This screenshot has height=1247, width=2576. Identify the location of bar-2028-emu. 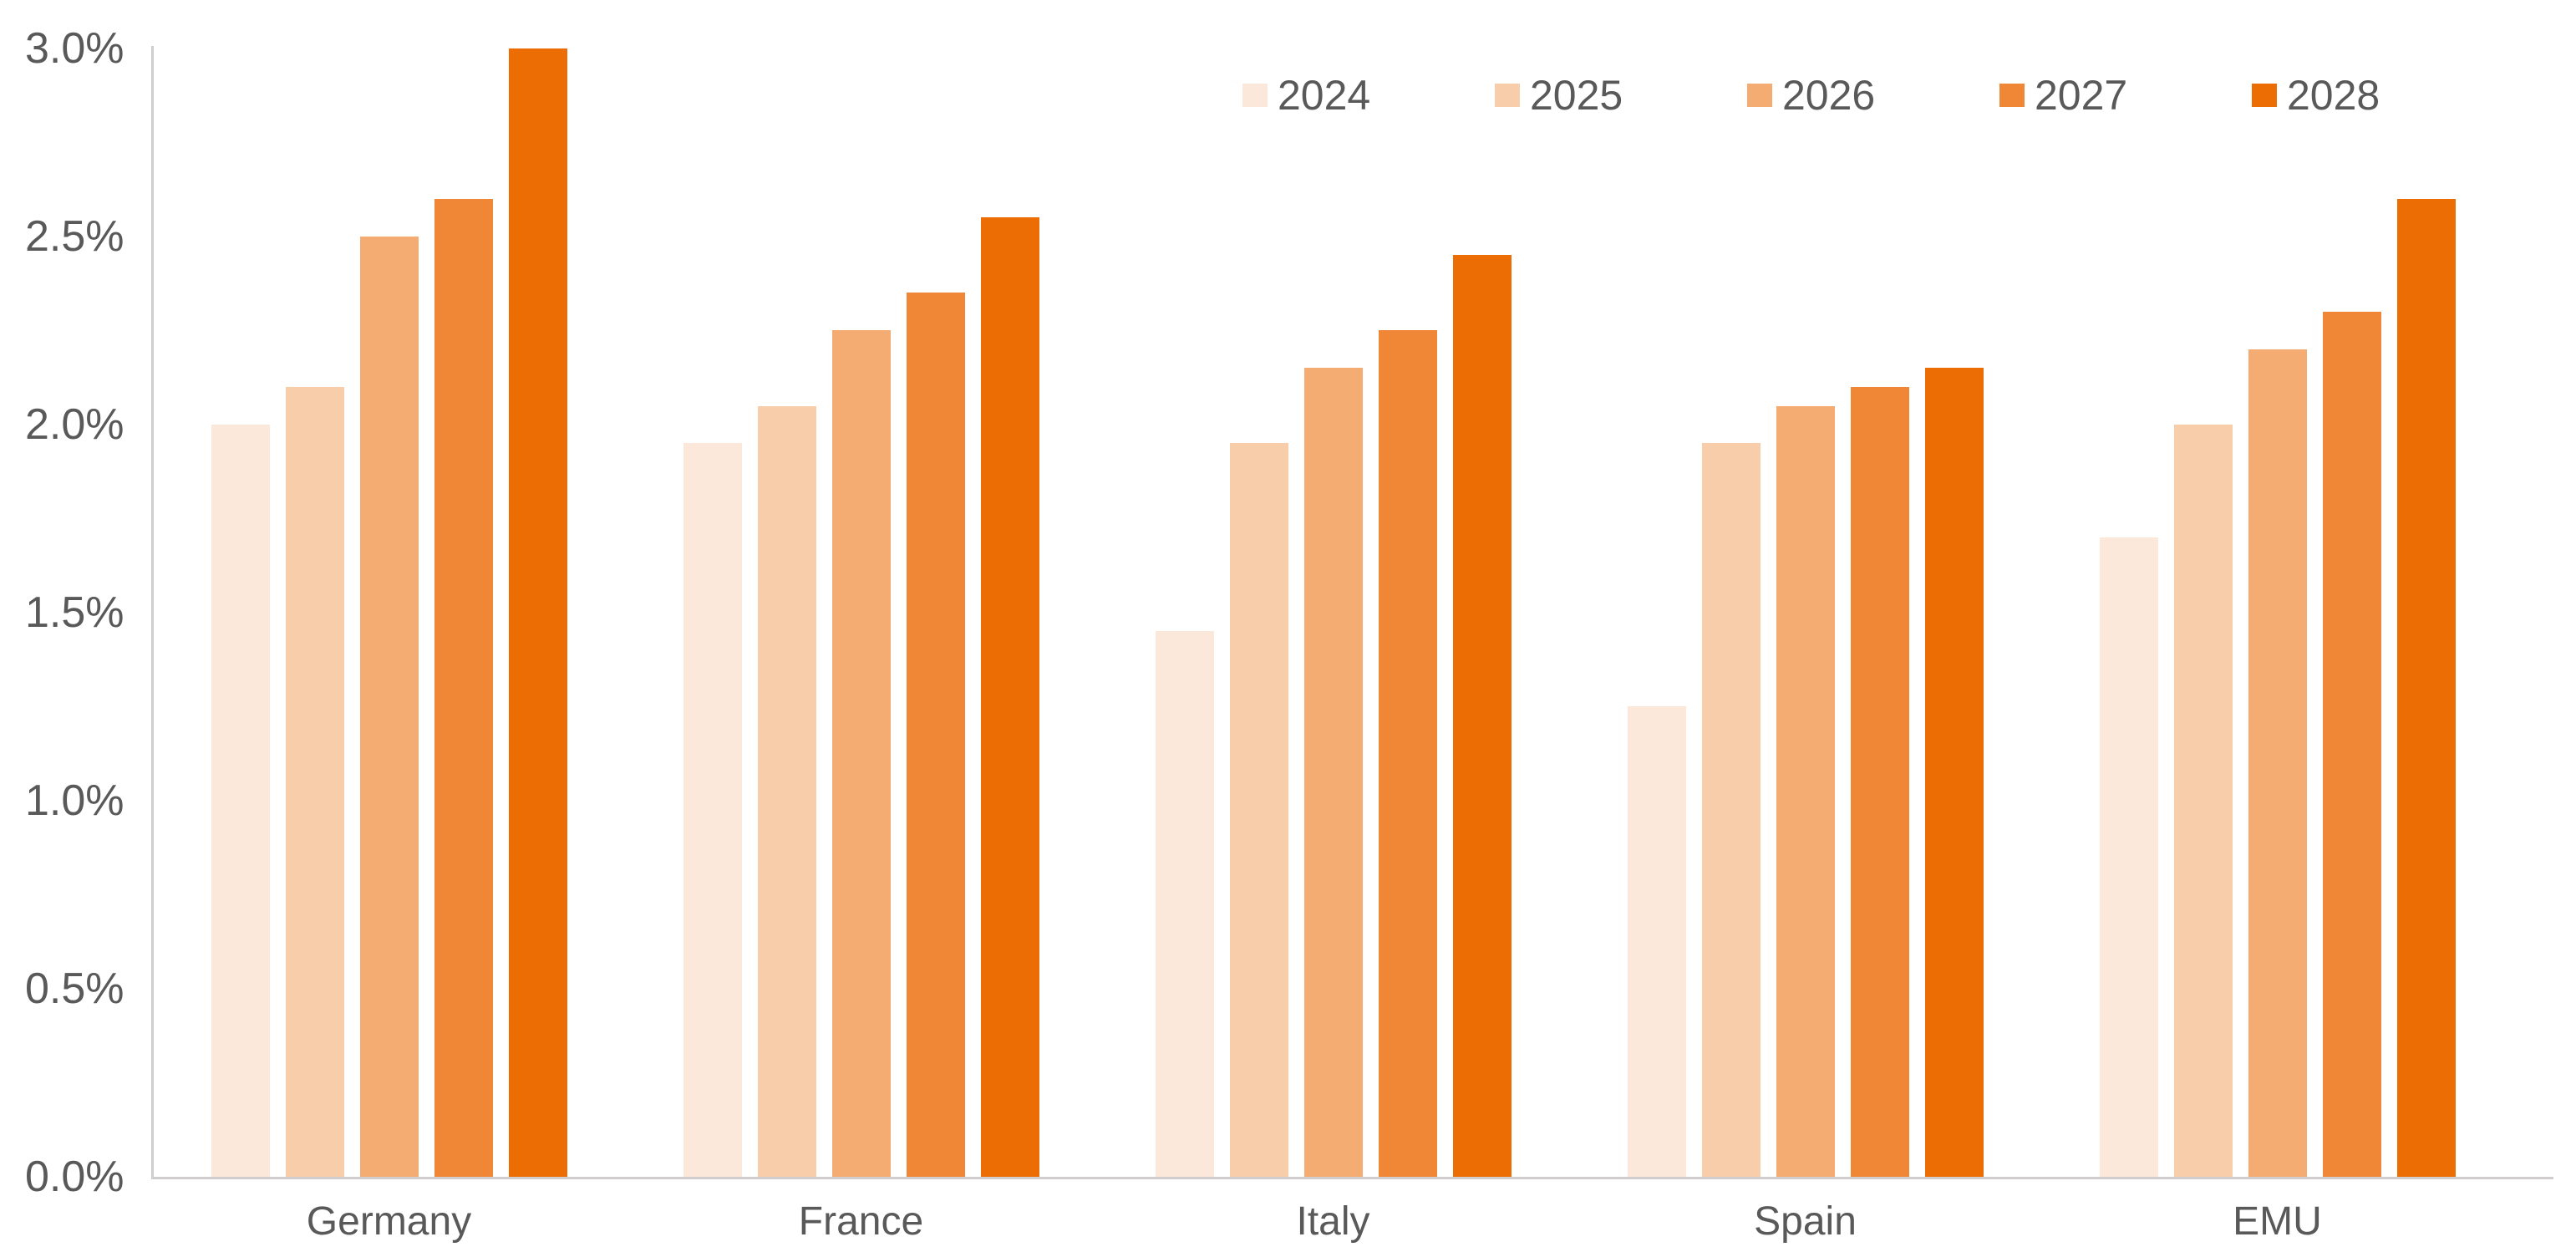
(2426, 688).